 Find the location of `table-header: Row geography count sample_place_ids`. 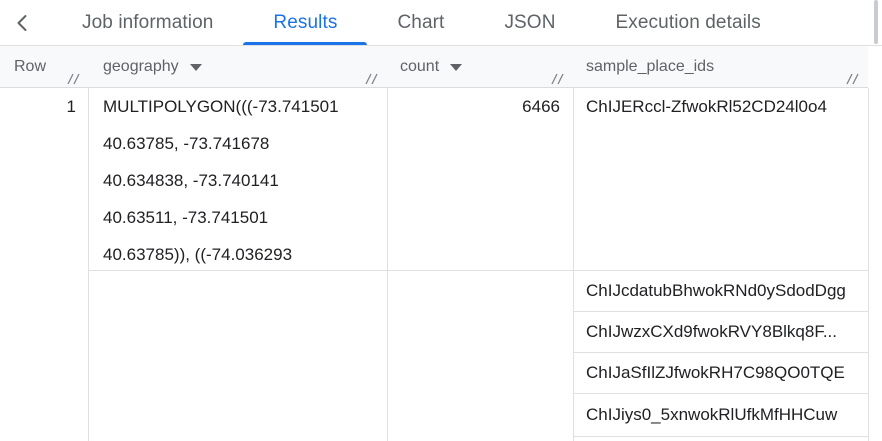

table-header: Row geography count sample_place_ids is located at coordinates (434, 67).